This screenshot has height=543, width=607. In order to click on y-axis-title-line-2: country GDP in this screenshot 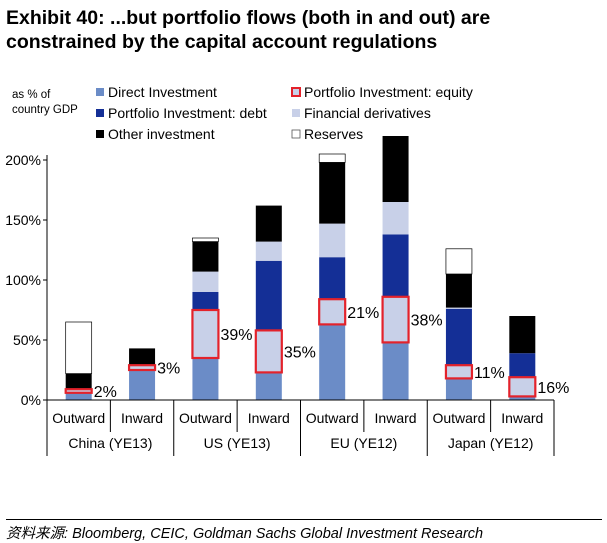, I will do `click(45, 110)`.